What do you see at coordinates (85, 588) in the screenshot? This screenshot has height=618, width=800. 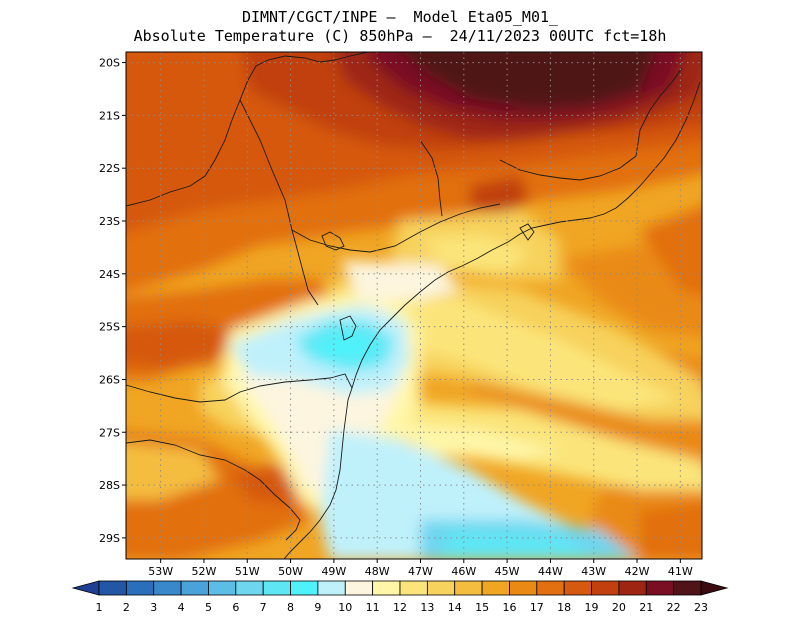 I see `colorbar-min-triangle` at bounding box center [85, 588].